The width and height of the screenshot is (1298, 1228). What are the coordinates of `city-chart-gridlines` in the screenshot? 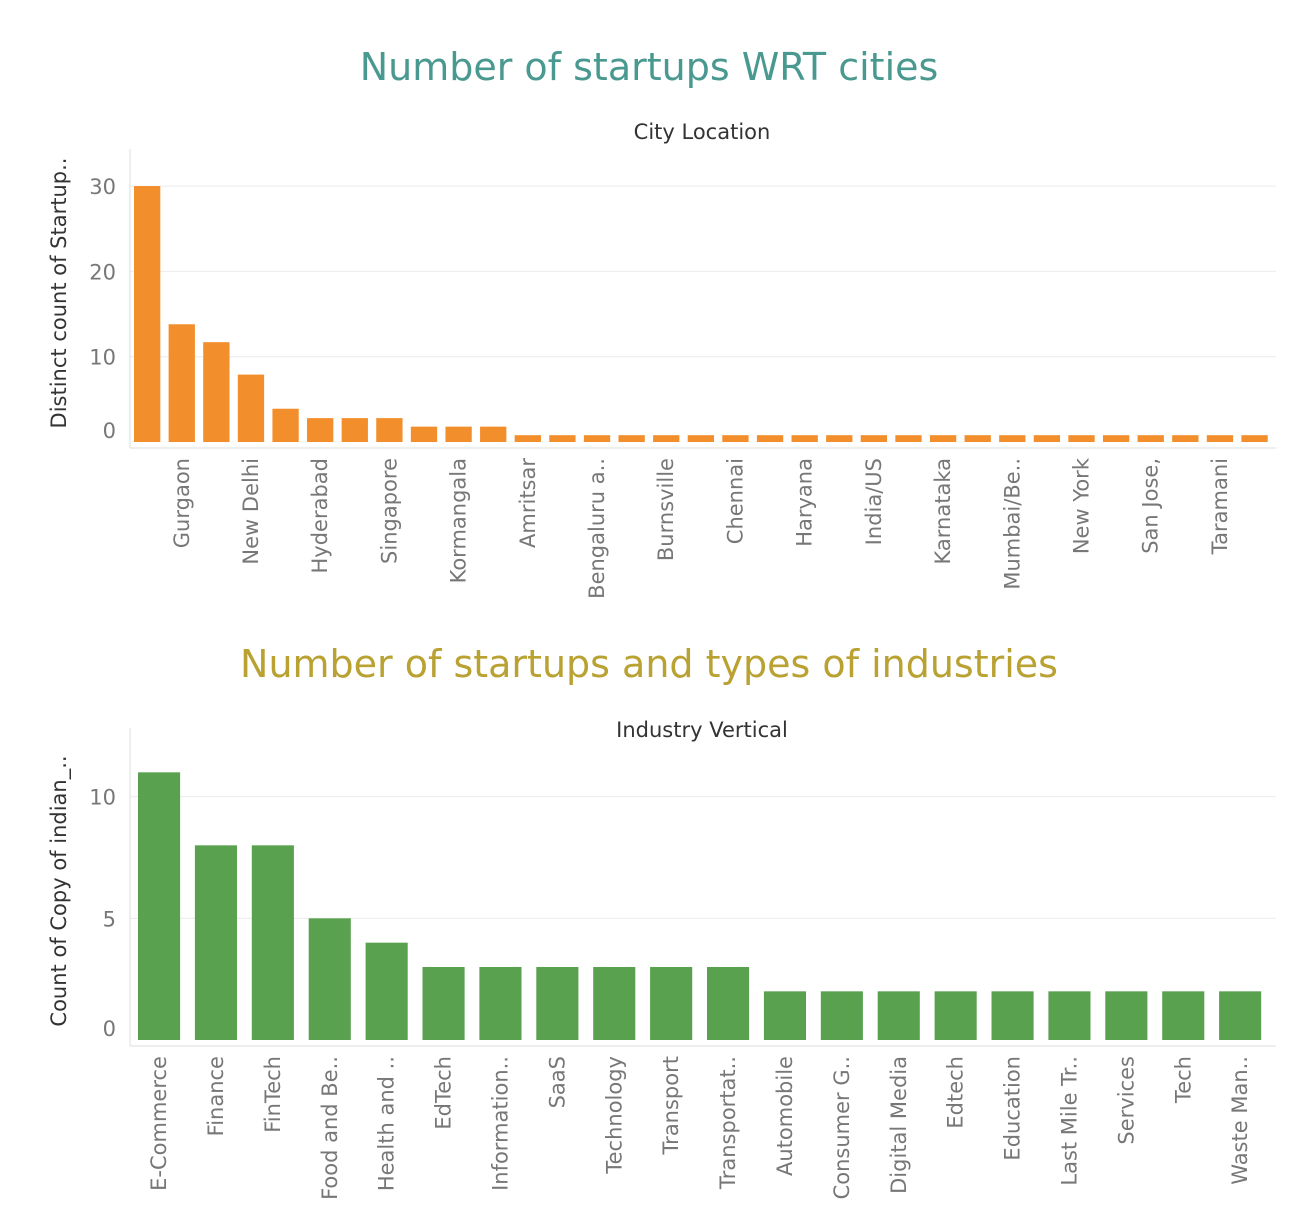 It's located at (703, 271).